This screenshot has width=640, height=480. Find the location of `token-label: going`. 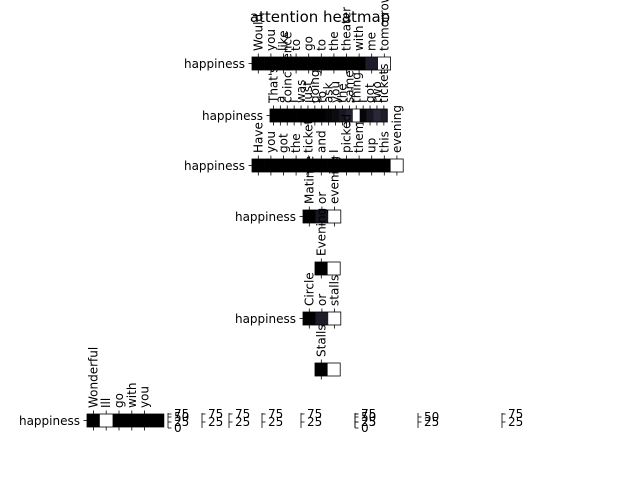

token-label: going is located at coordinates (315, 86).